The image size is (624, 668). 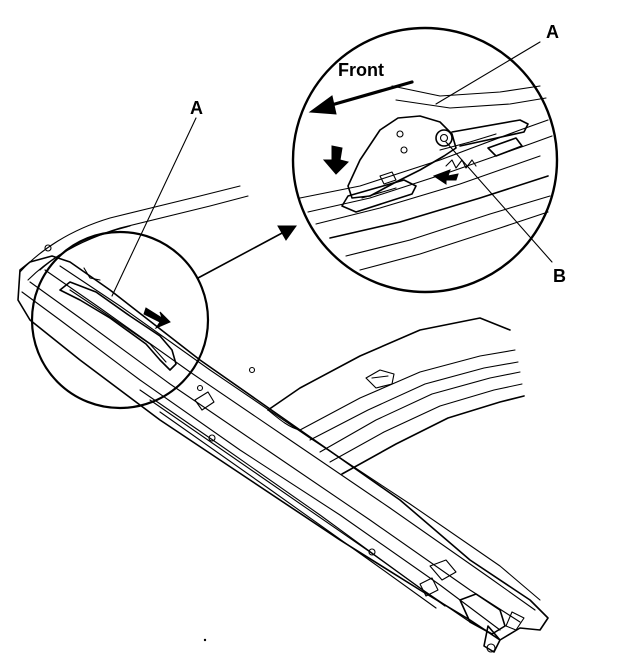 I want to click on front-label: Front, so click(x=361, y=70).